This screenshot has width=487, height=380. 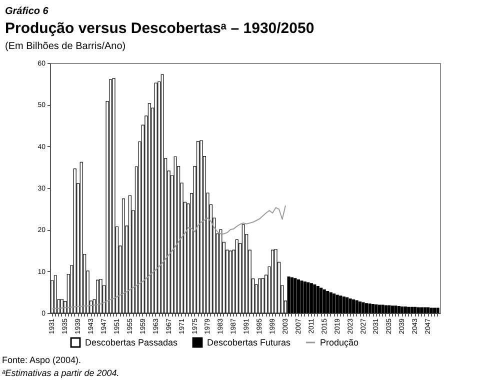 I want to click on legend-label: Descobertas Passadas, so click(x=131, y=343).